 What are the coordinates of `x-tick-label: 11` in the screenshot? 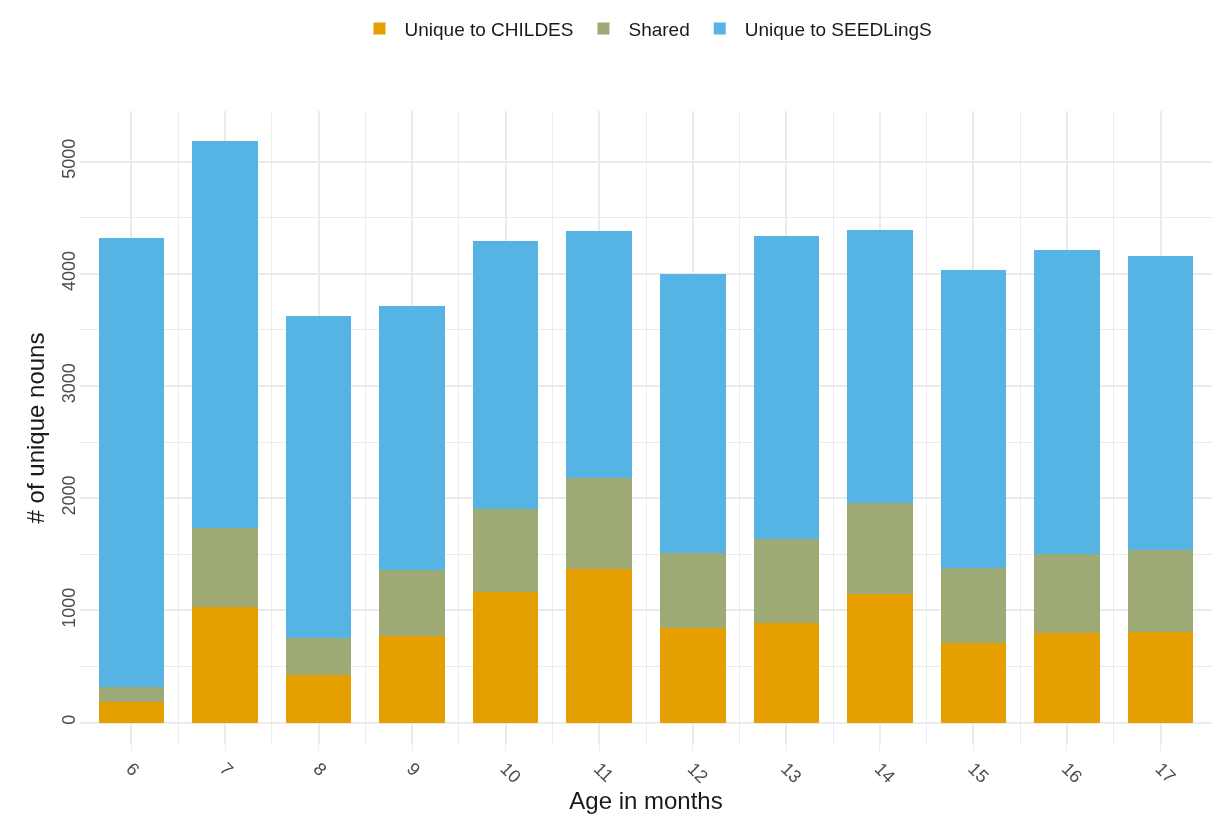 It's located at (604, 772).